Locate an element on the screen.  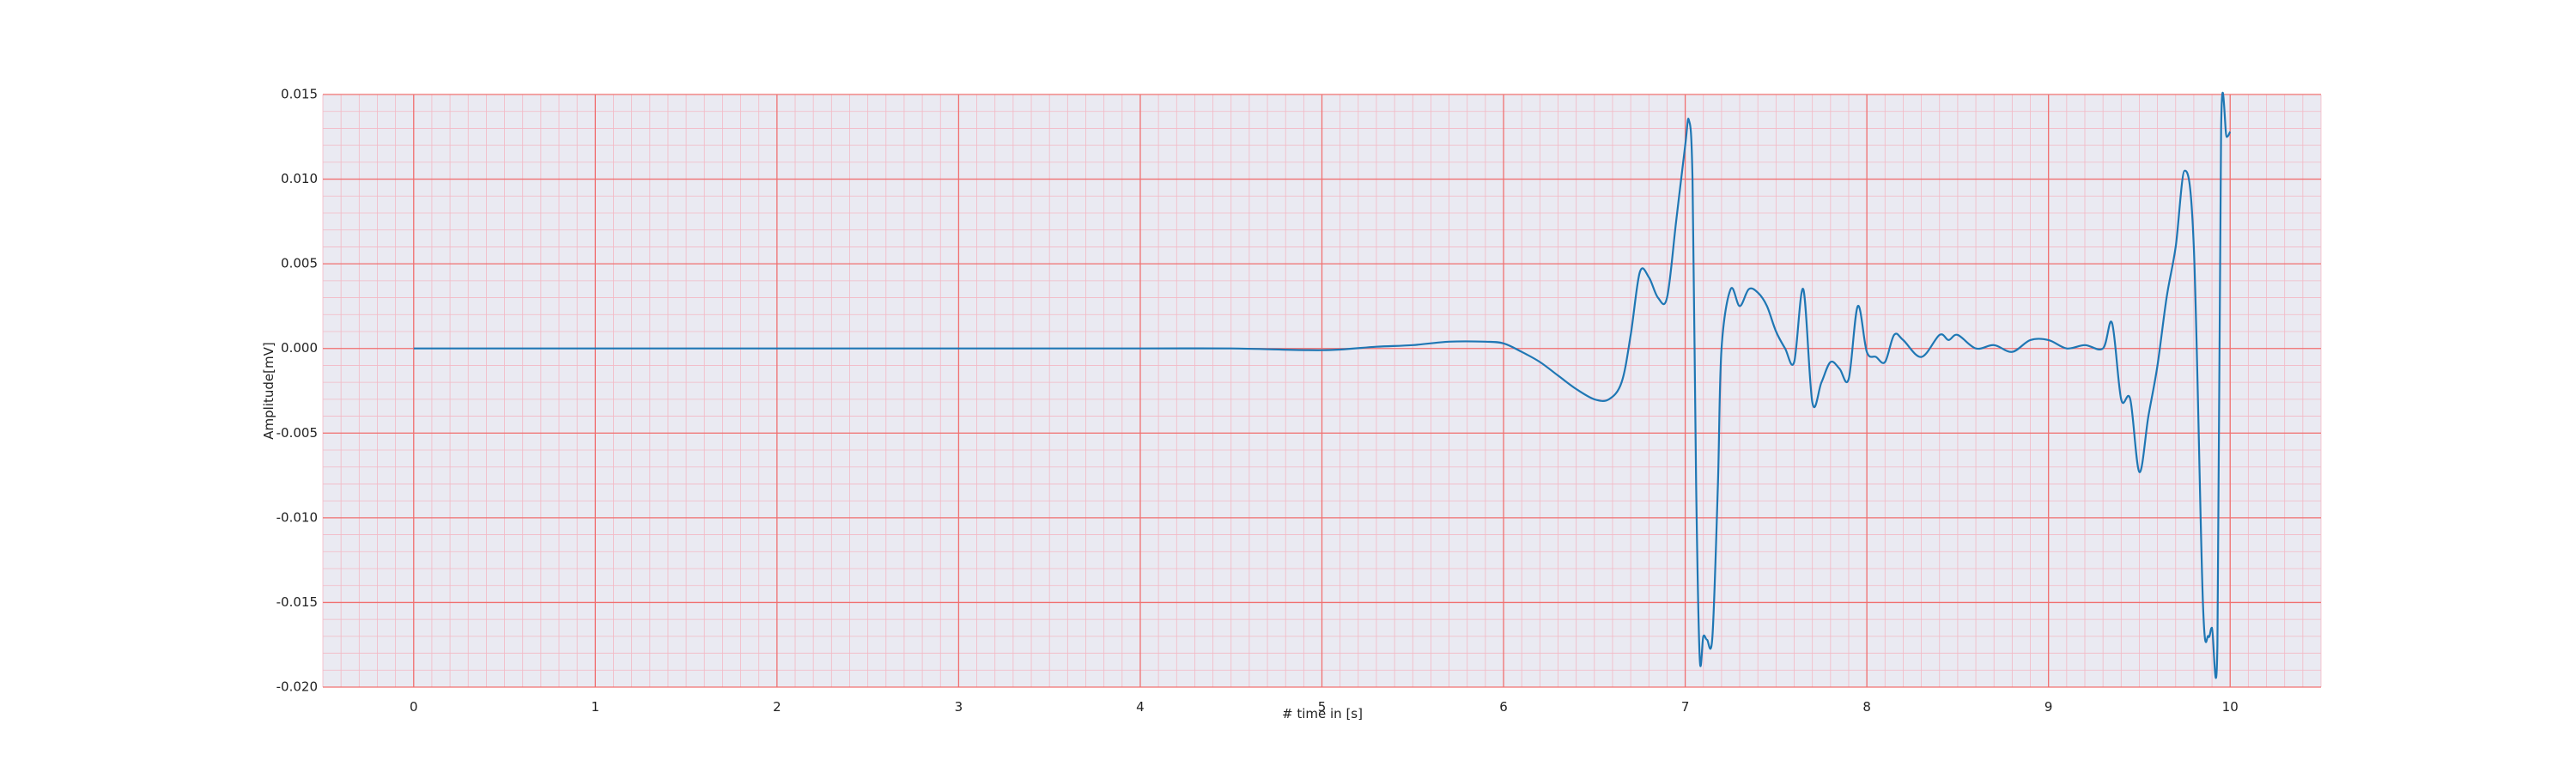
x-axis-label: # time in [s] is located at coordinates (1323, 713).